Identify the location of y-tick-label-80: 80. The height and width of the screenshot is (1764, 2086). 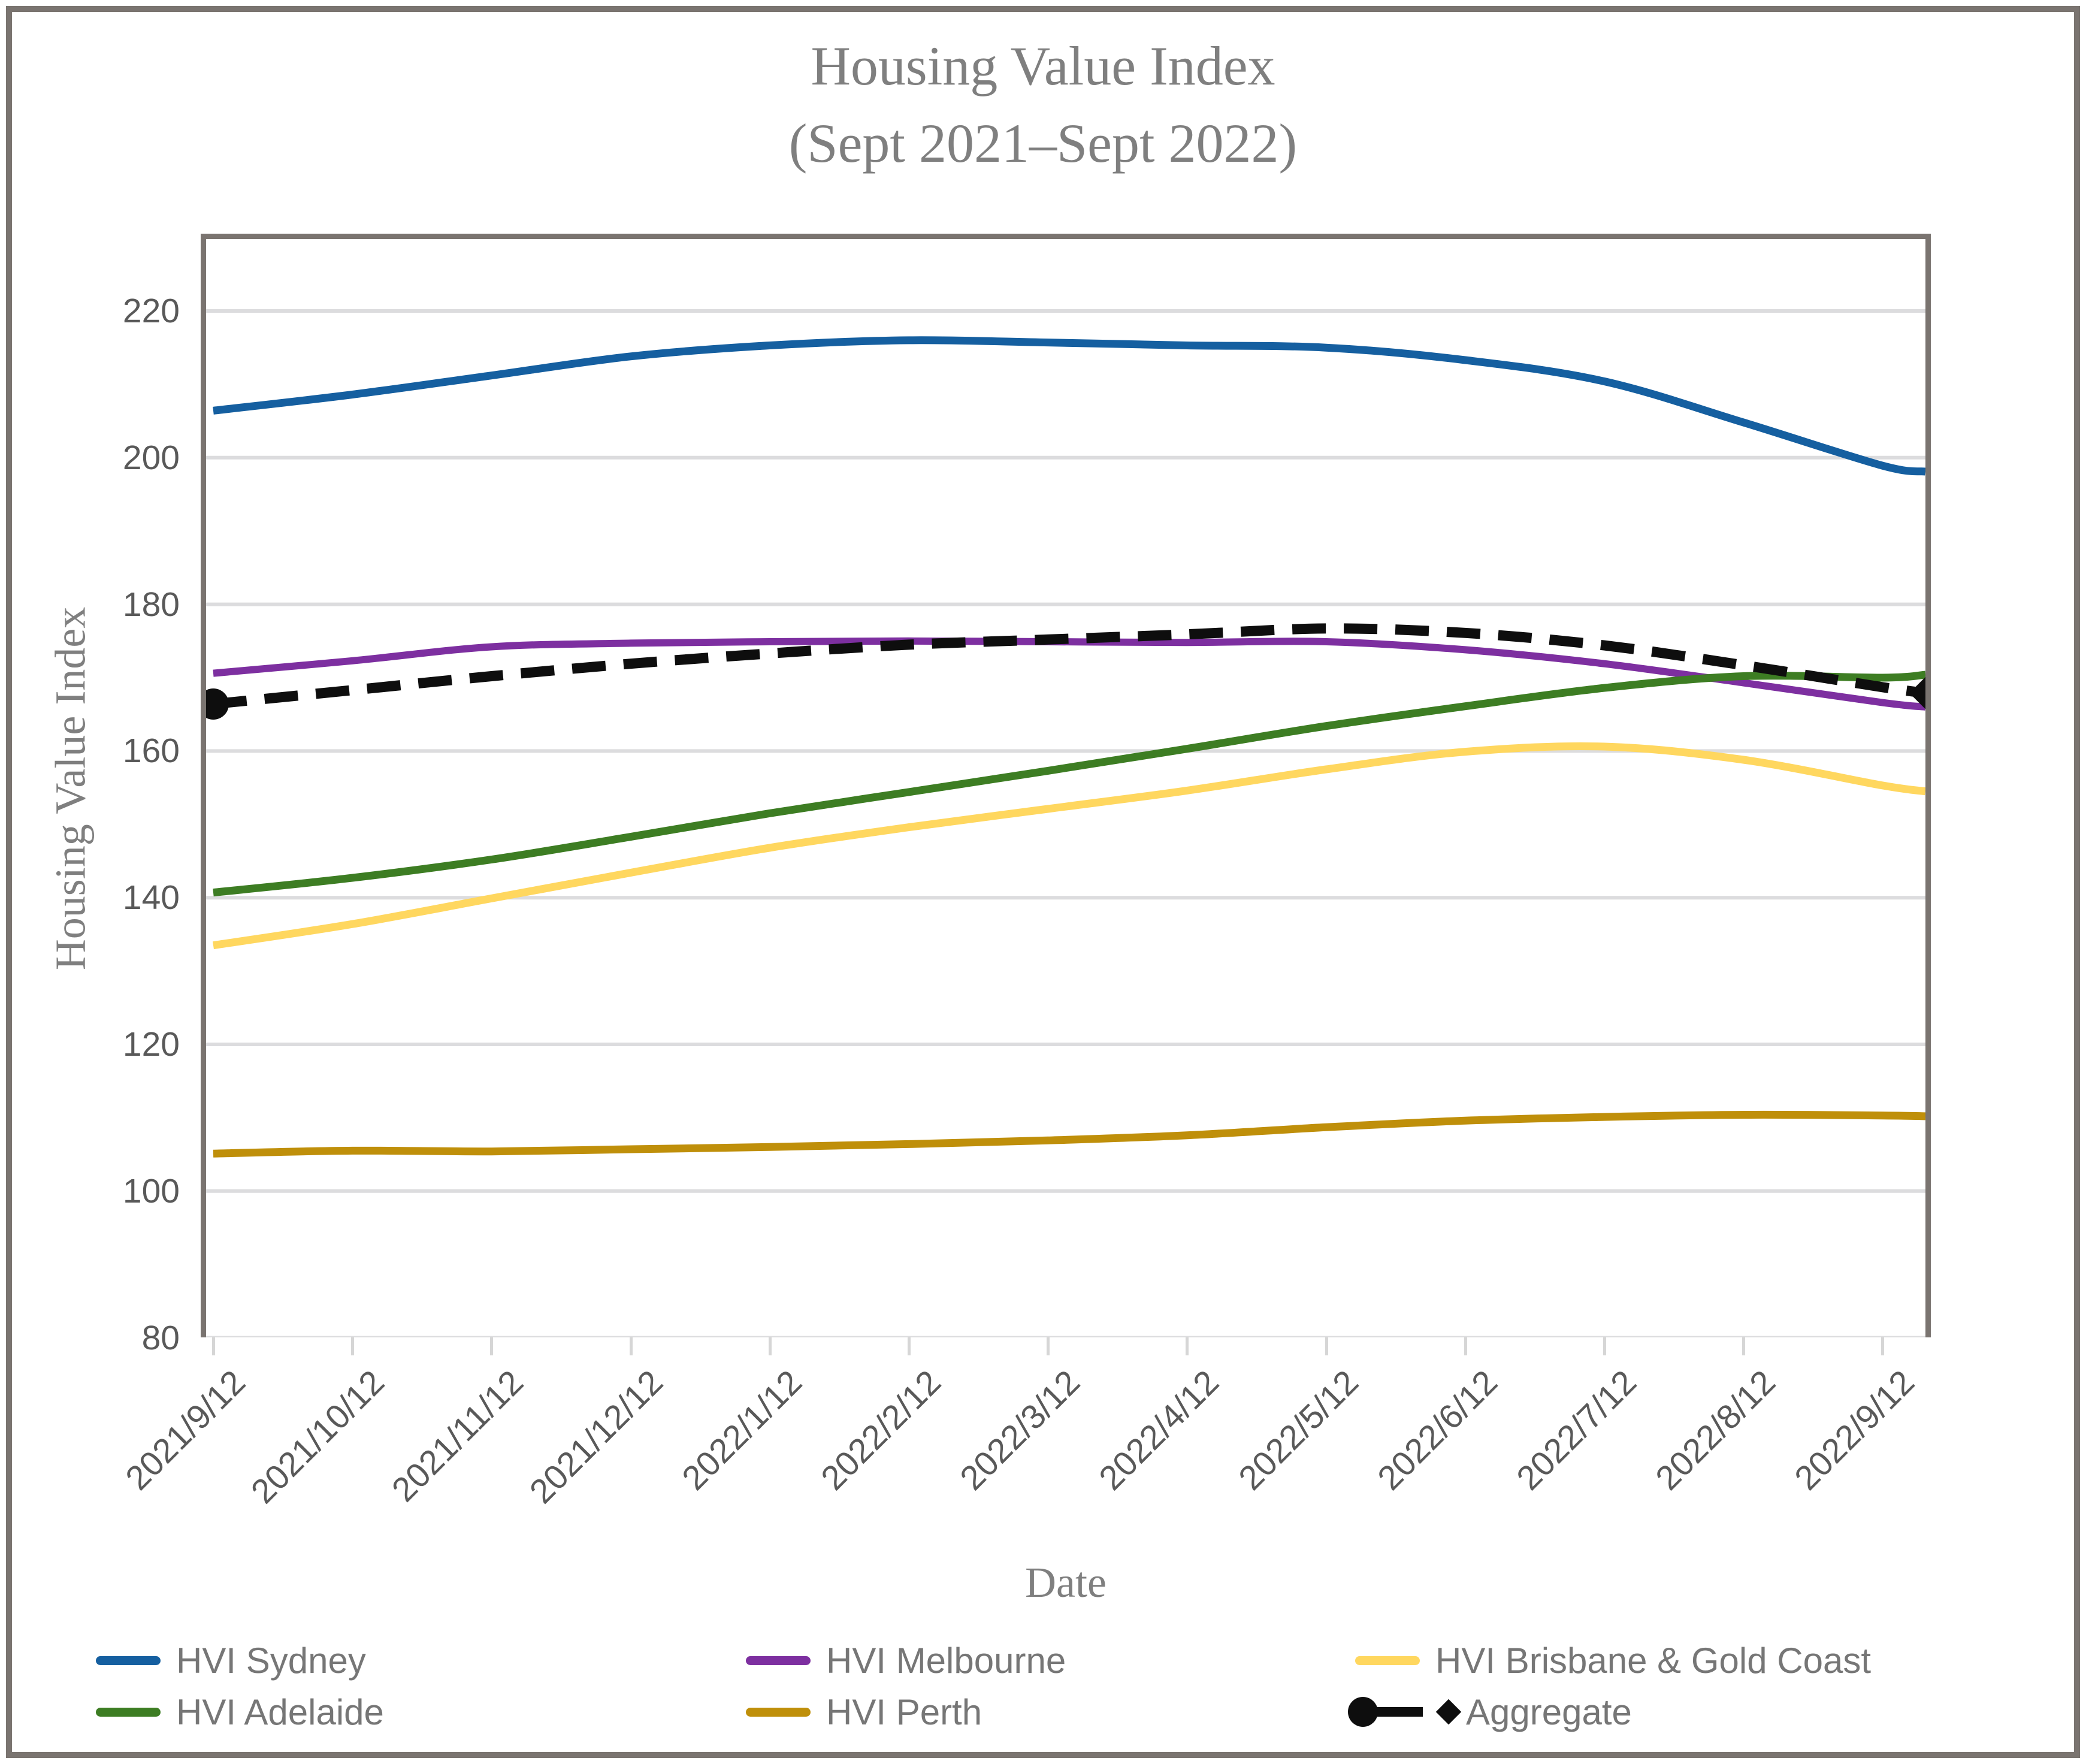
(160, 1337).